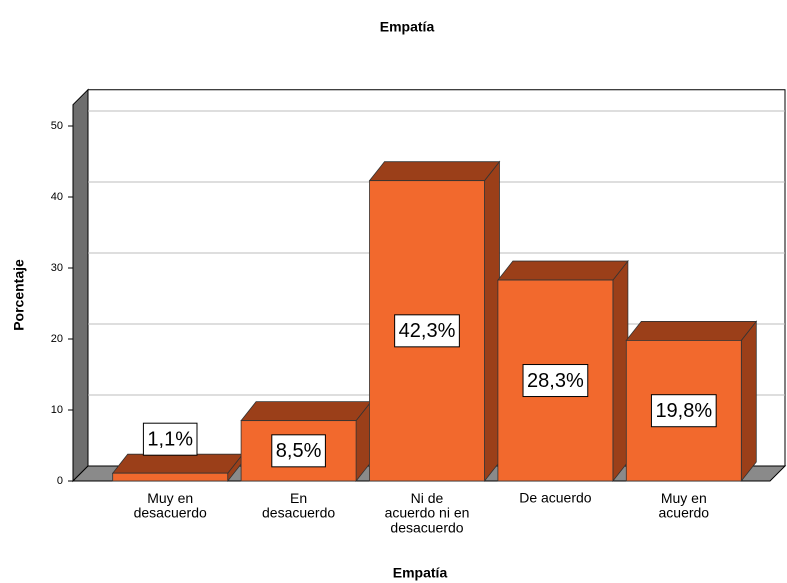 This screenshot has height=583, width=787. I want to click on value-label: 42,3%, so click(427, 331).